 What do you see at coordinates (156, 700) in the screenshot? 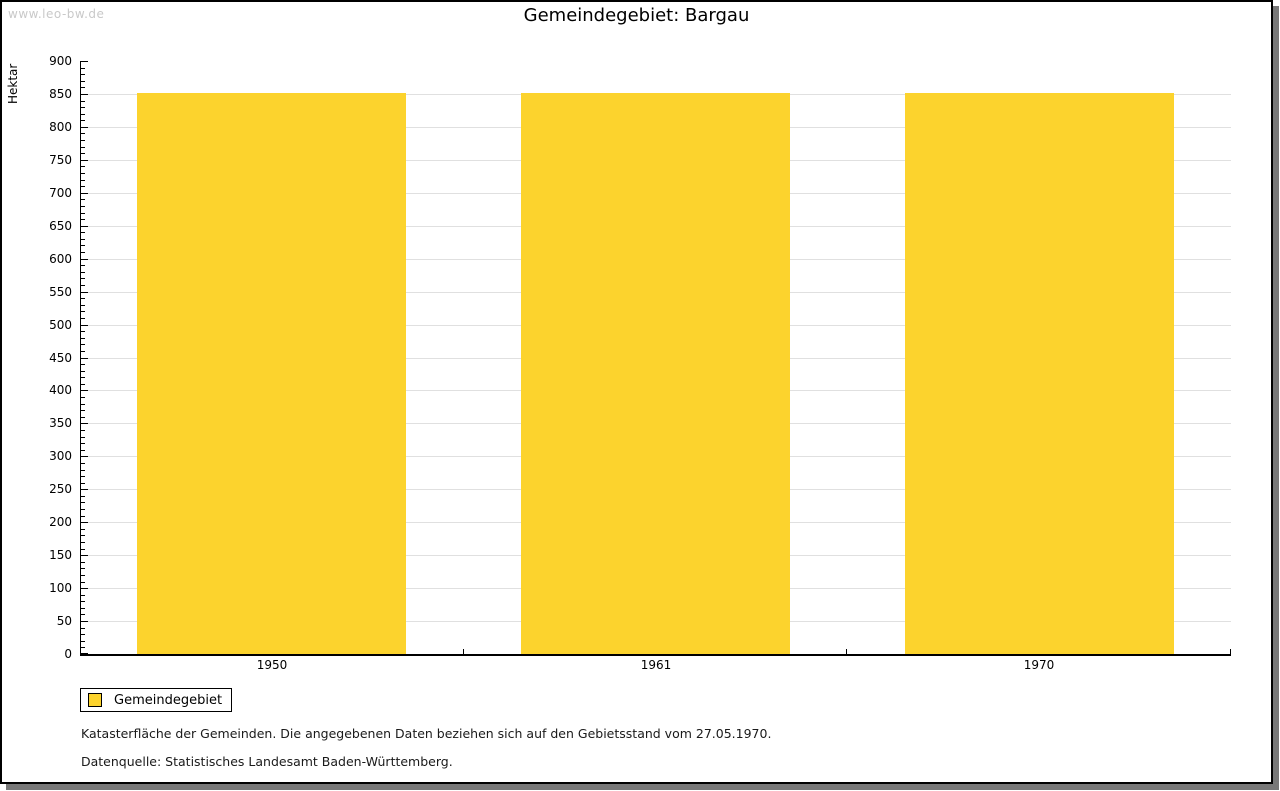
I see `legend: Gemeindegebiet` at bounding box center [156, 700].